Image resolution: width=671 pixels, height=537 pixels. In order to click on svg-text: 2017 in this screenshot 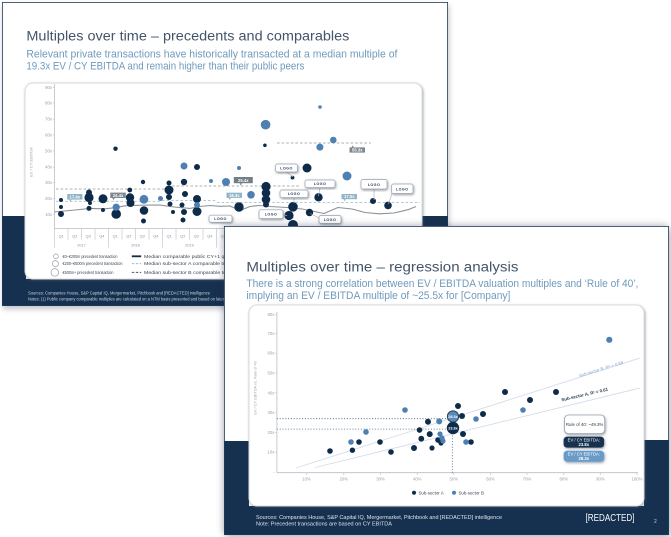, I will do `click(81, 245)`.